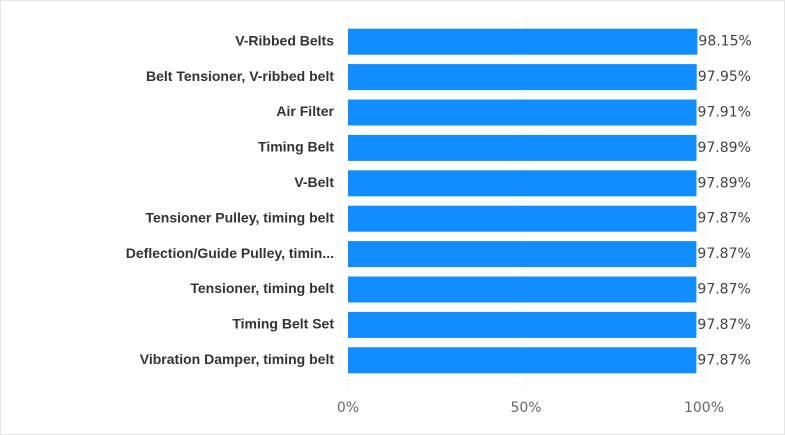  What do you see at coordinates (262, 288) in the screenshot?
I see `y-tick-label: Tensioner, timing belt` at bounding box center [262, 288].